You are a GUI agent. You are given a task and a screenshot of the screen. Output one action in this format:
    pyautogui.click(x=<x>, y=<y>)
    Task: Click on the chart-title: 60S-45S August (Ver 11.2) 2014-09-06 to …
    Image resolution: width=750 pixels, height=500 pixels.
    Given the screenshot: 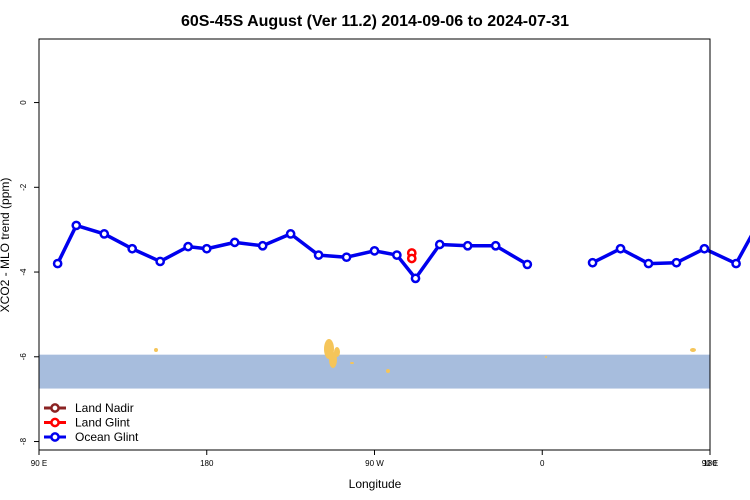 What is the action you would take?
    pyautogui.click(x=375, y=21)
    